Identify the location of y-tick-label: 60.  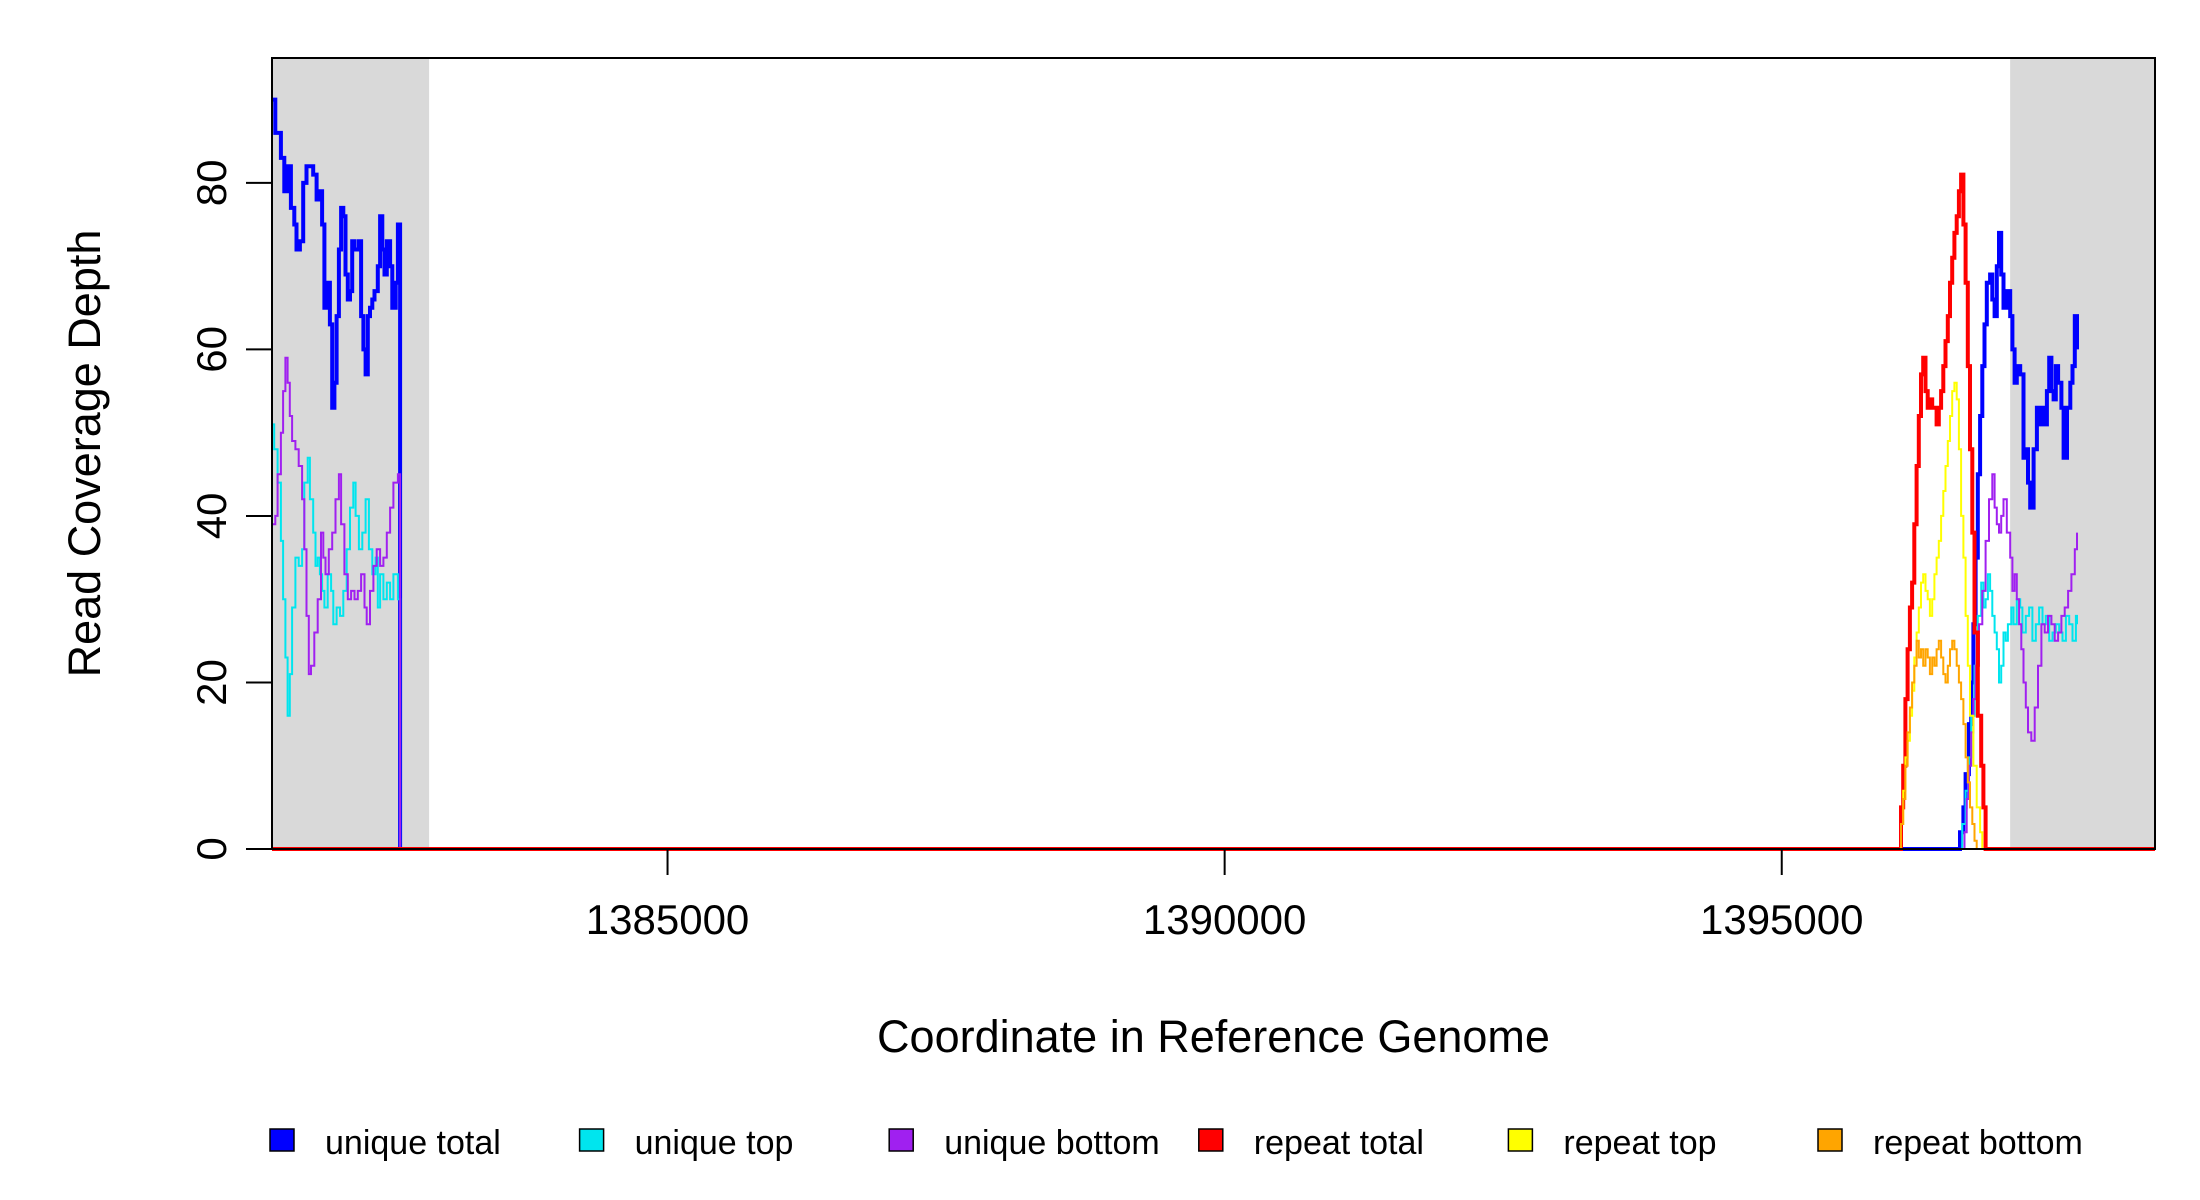
(211, 349).